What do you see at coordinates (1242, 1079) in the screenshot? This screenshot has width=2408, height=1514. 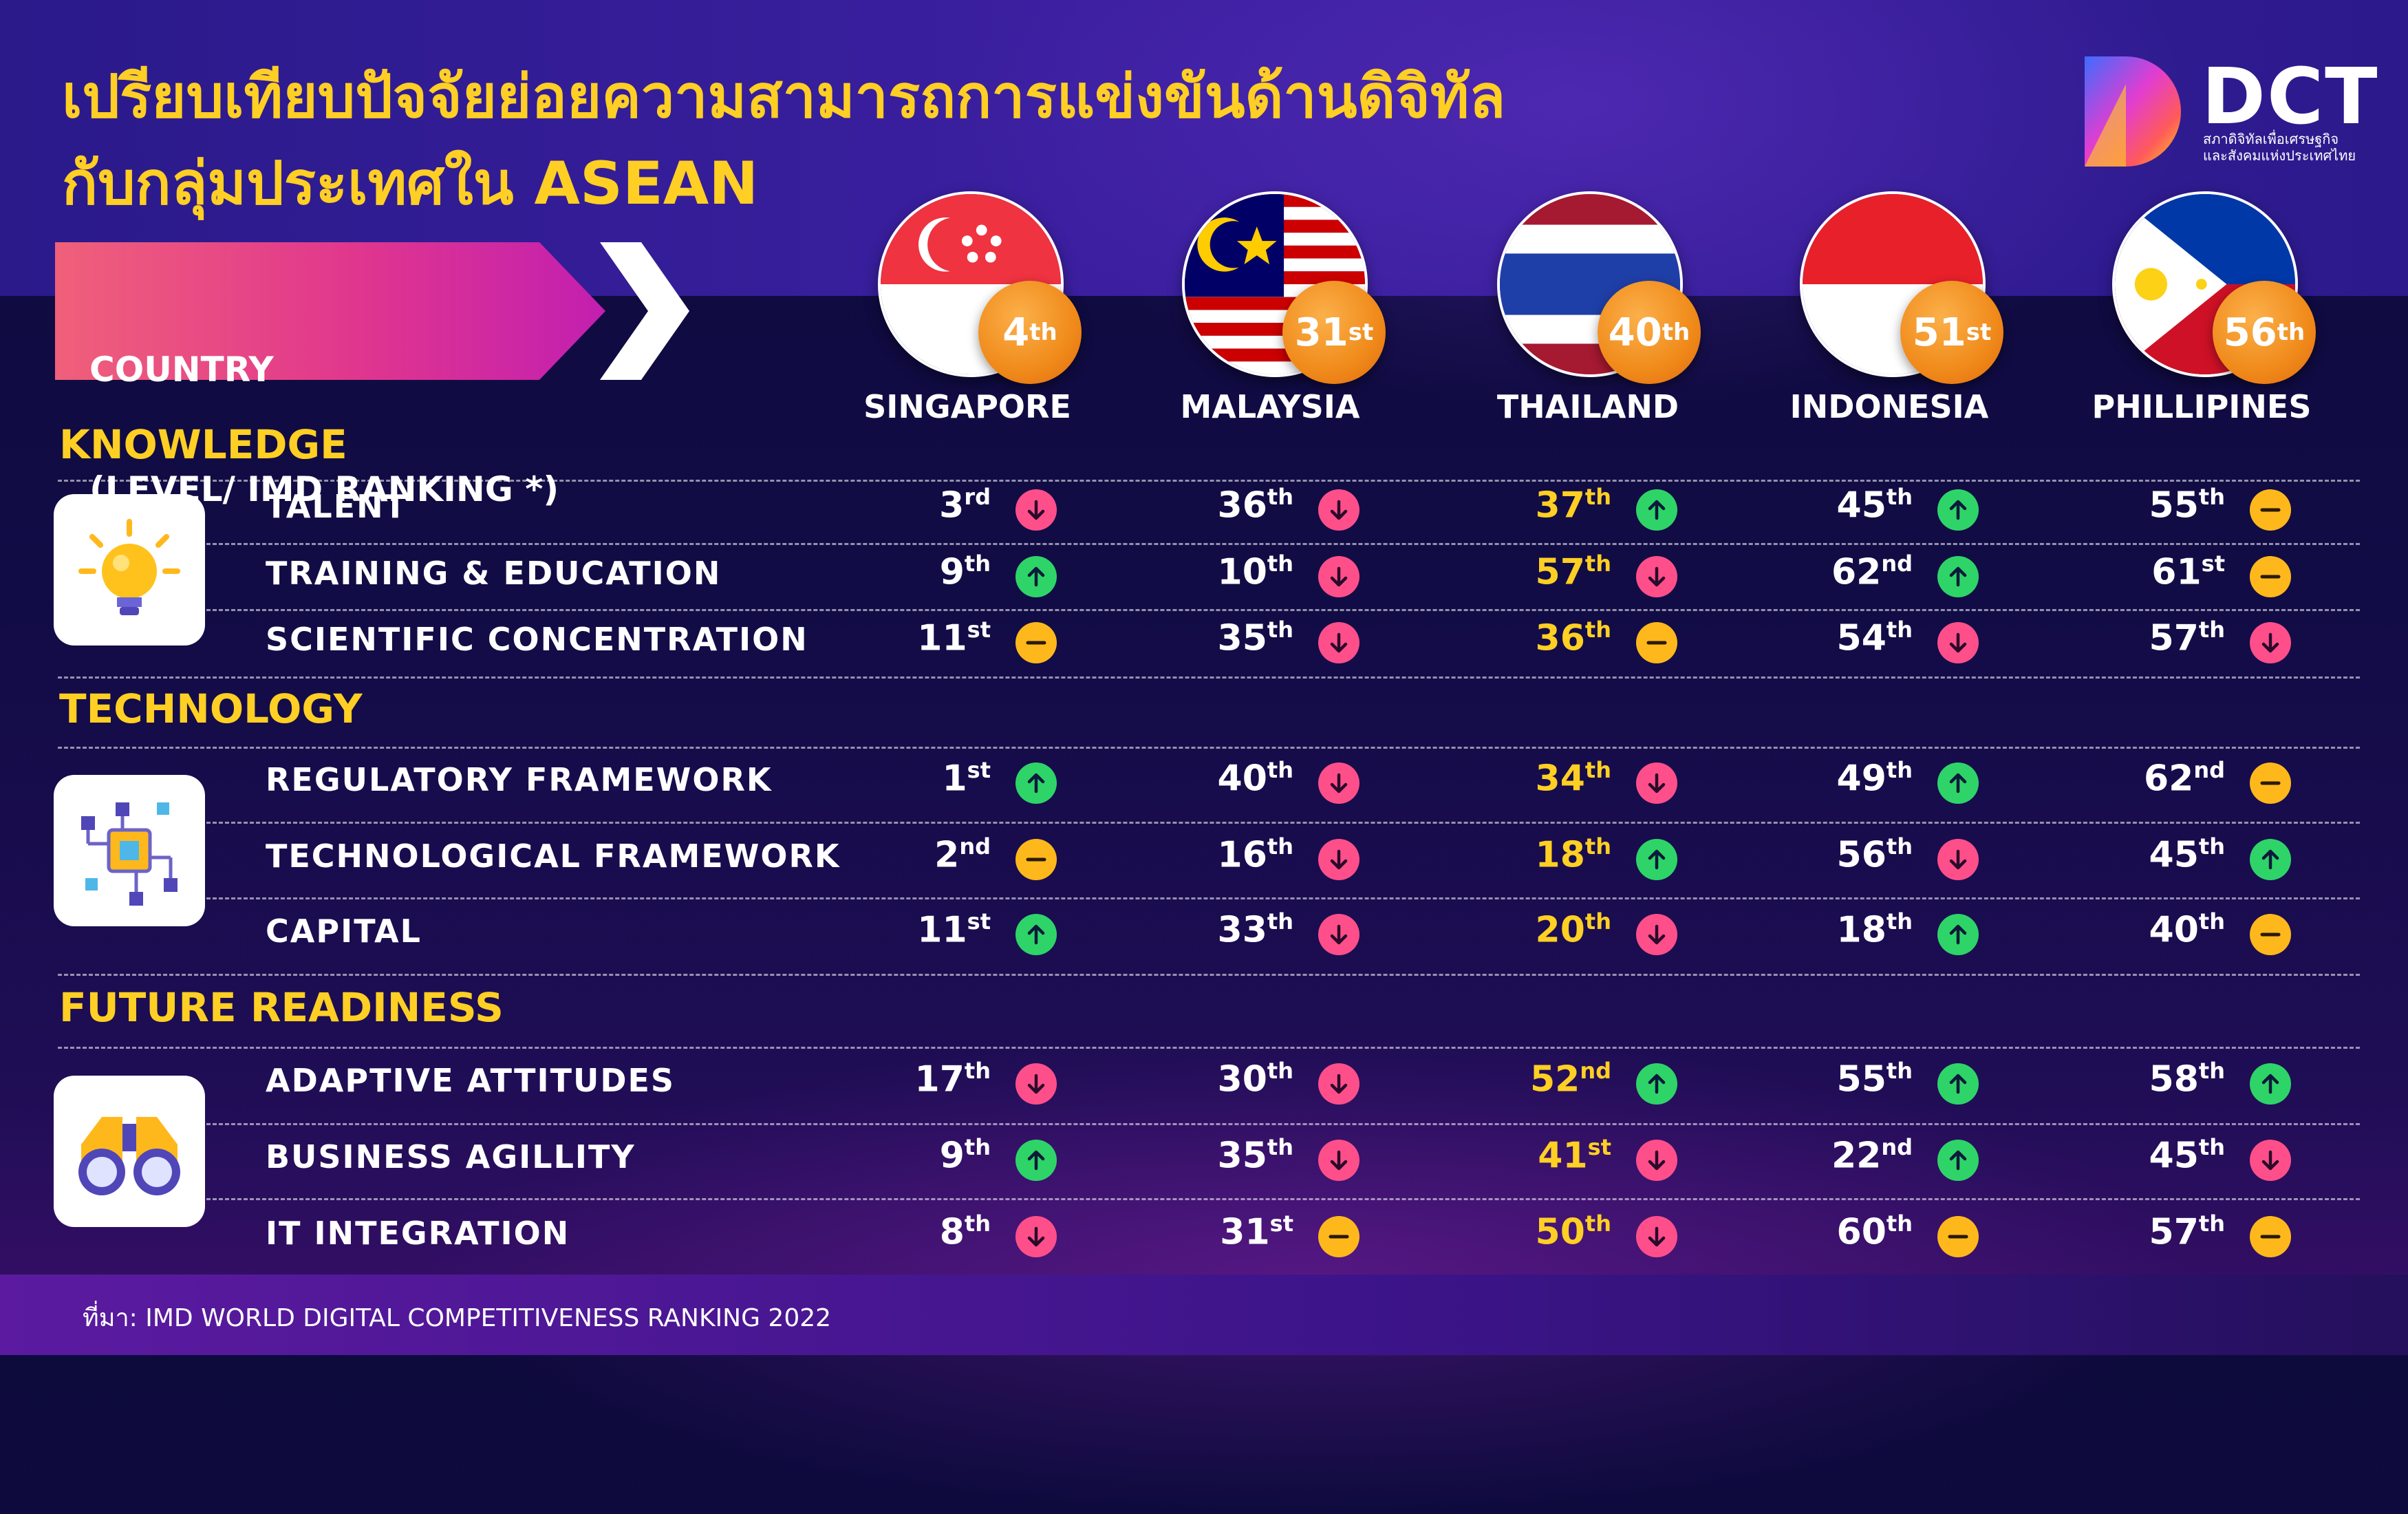 I see `rank-value: 30` at bounding box center [1242, 1079].